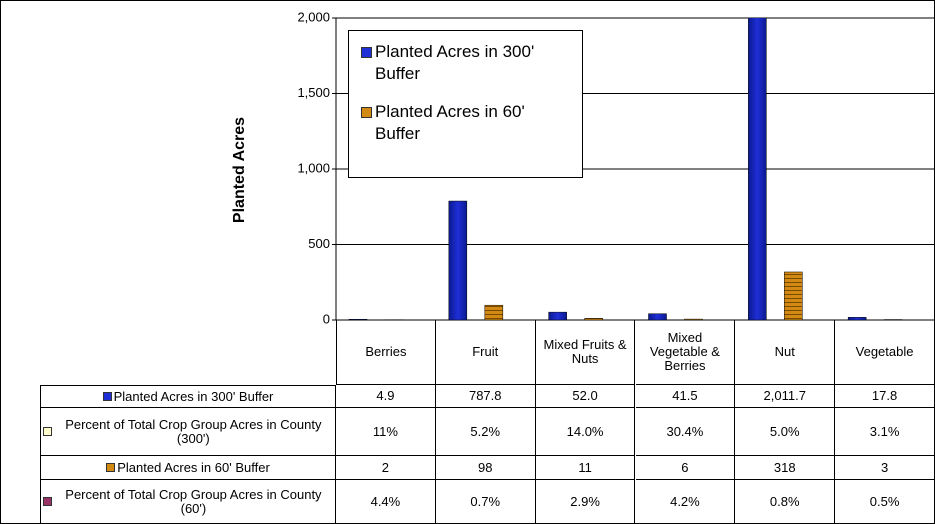 The width and height of the screenshot is (935, 524). I want to click on table-value: 318, so click(785, 468).